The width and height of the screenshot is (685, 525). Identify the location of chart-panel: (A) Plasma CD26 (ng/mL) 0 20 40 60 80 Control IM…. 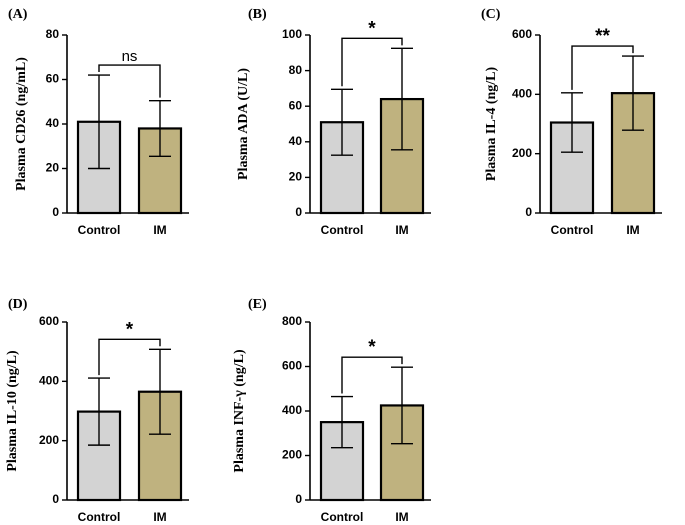
(98, 122).